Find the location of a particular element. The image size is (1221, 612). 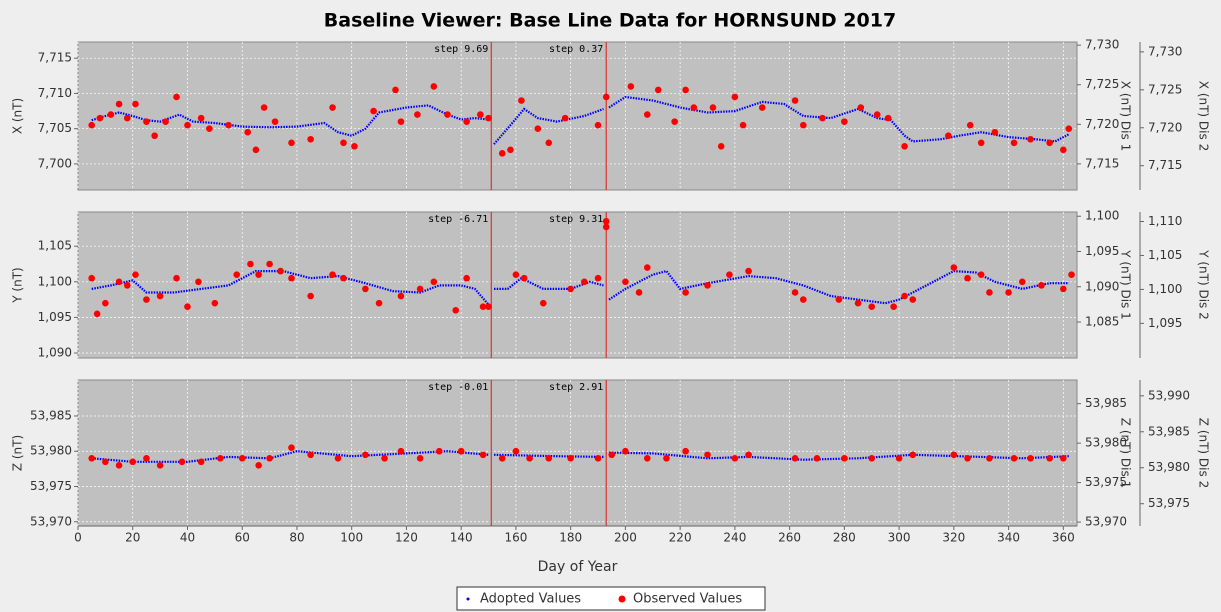

step-label: step 9.31 is located at coordinates (576, 219).